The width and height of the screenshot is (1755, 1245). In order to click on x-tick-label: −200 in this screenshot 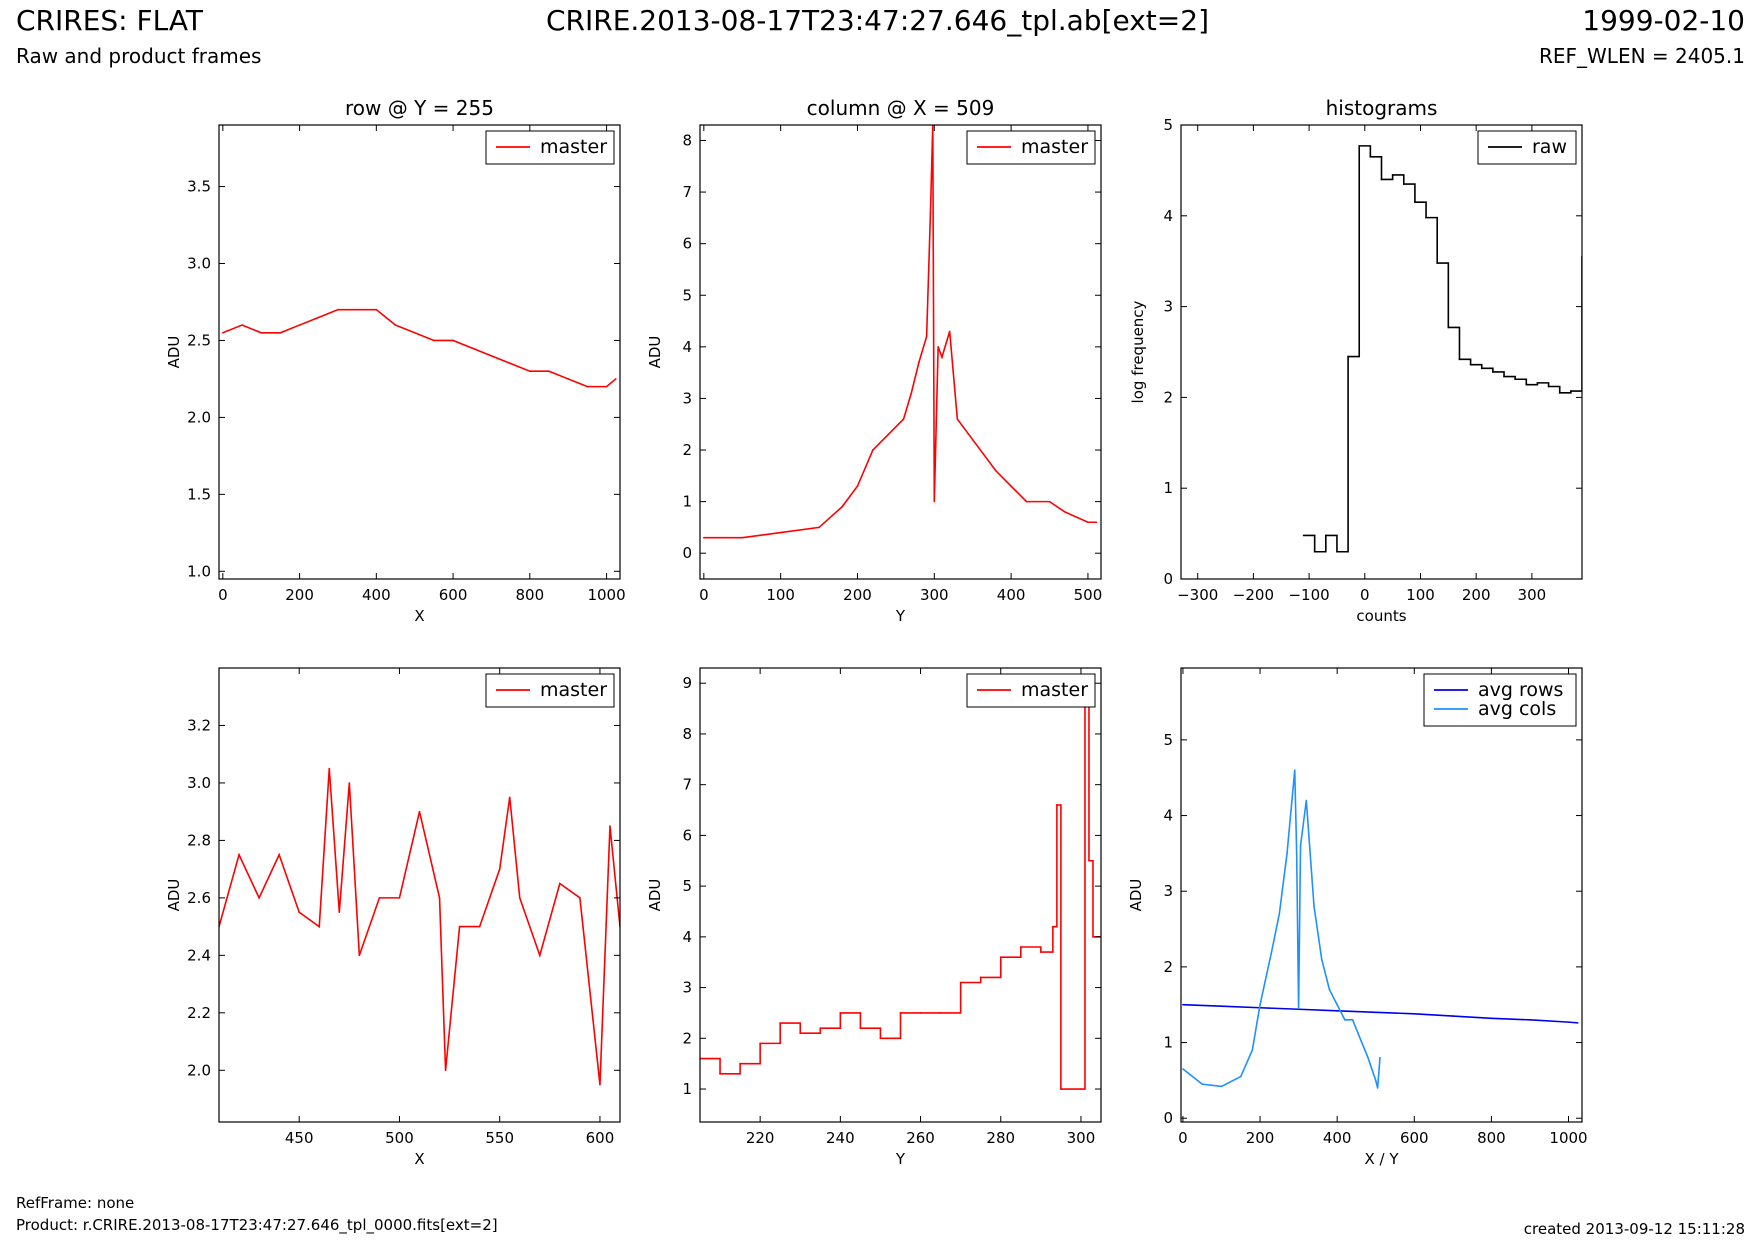, I will do `click(1253, 595)`.